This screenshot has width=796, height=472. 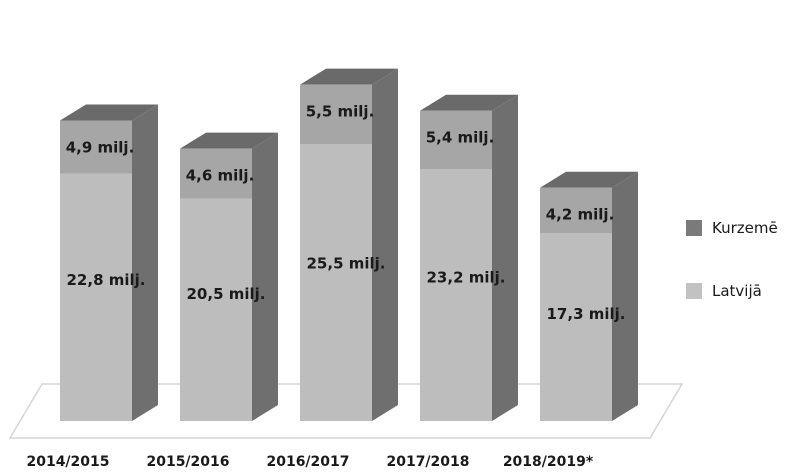 What do you see at coordinates (737, 291) in the screenshot?
I see `legend-label-latvija: Latvijā` at bounding box center [737, 291].